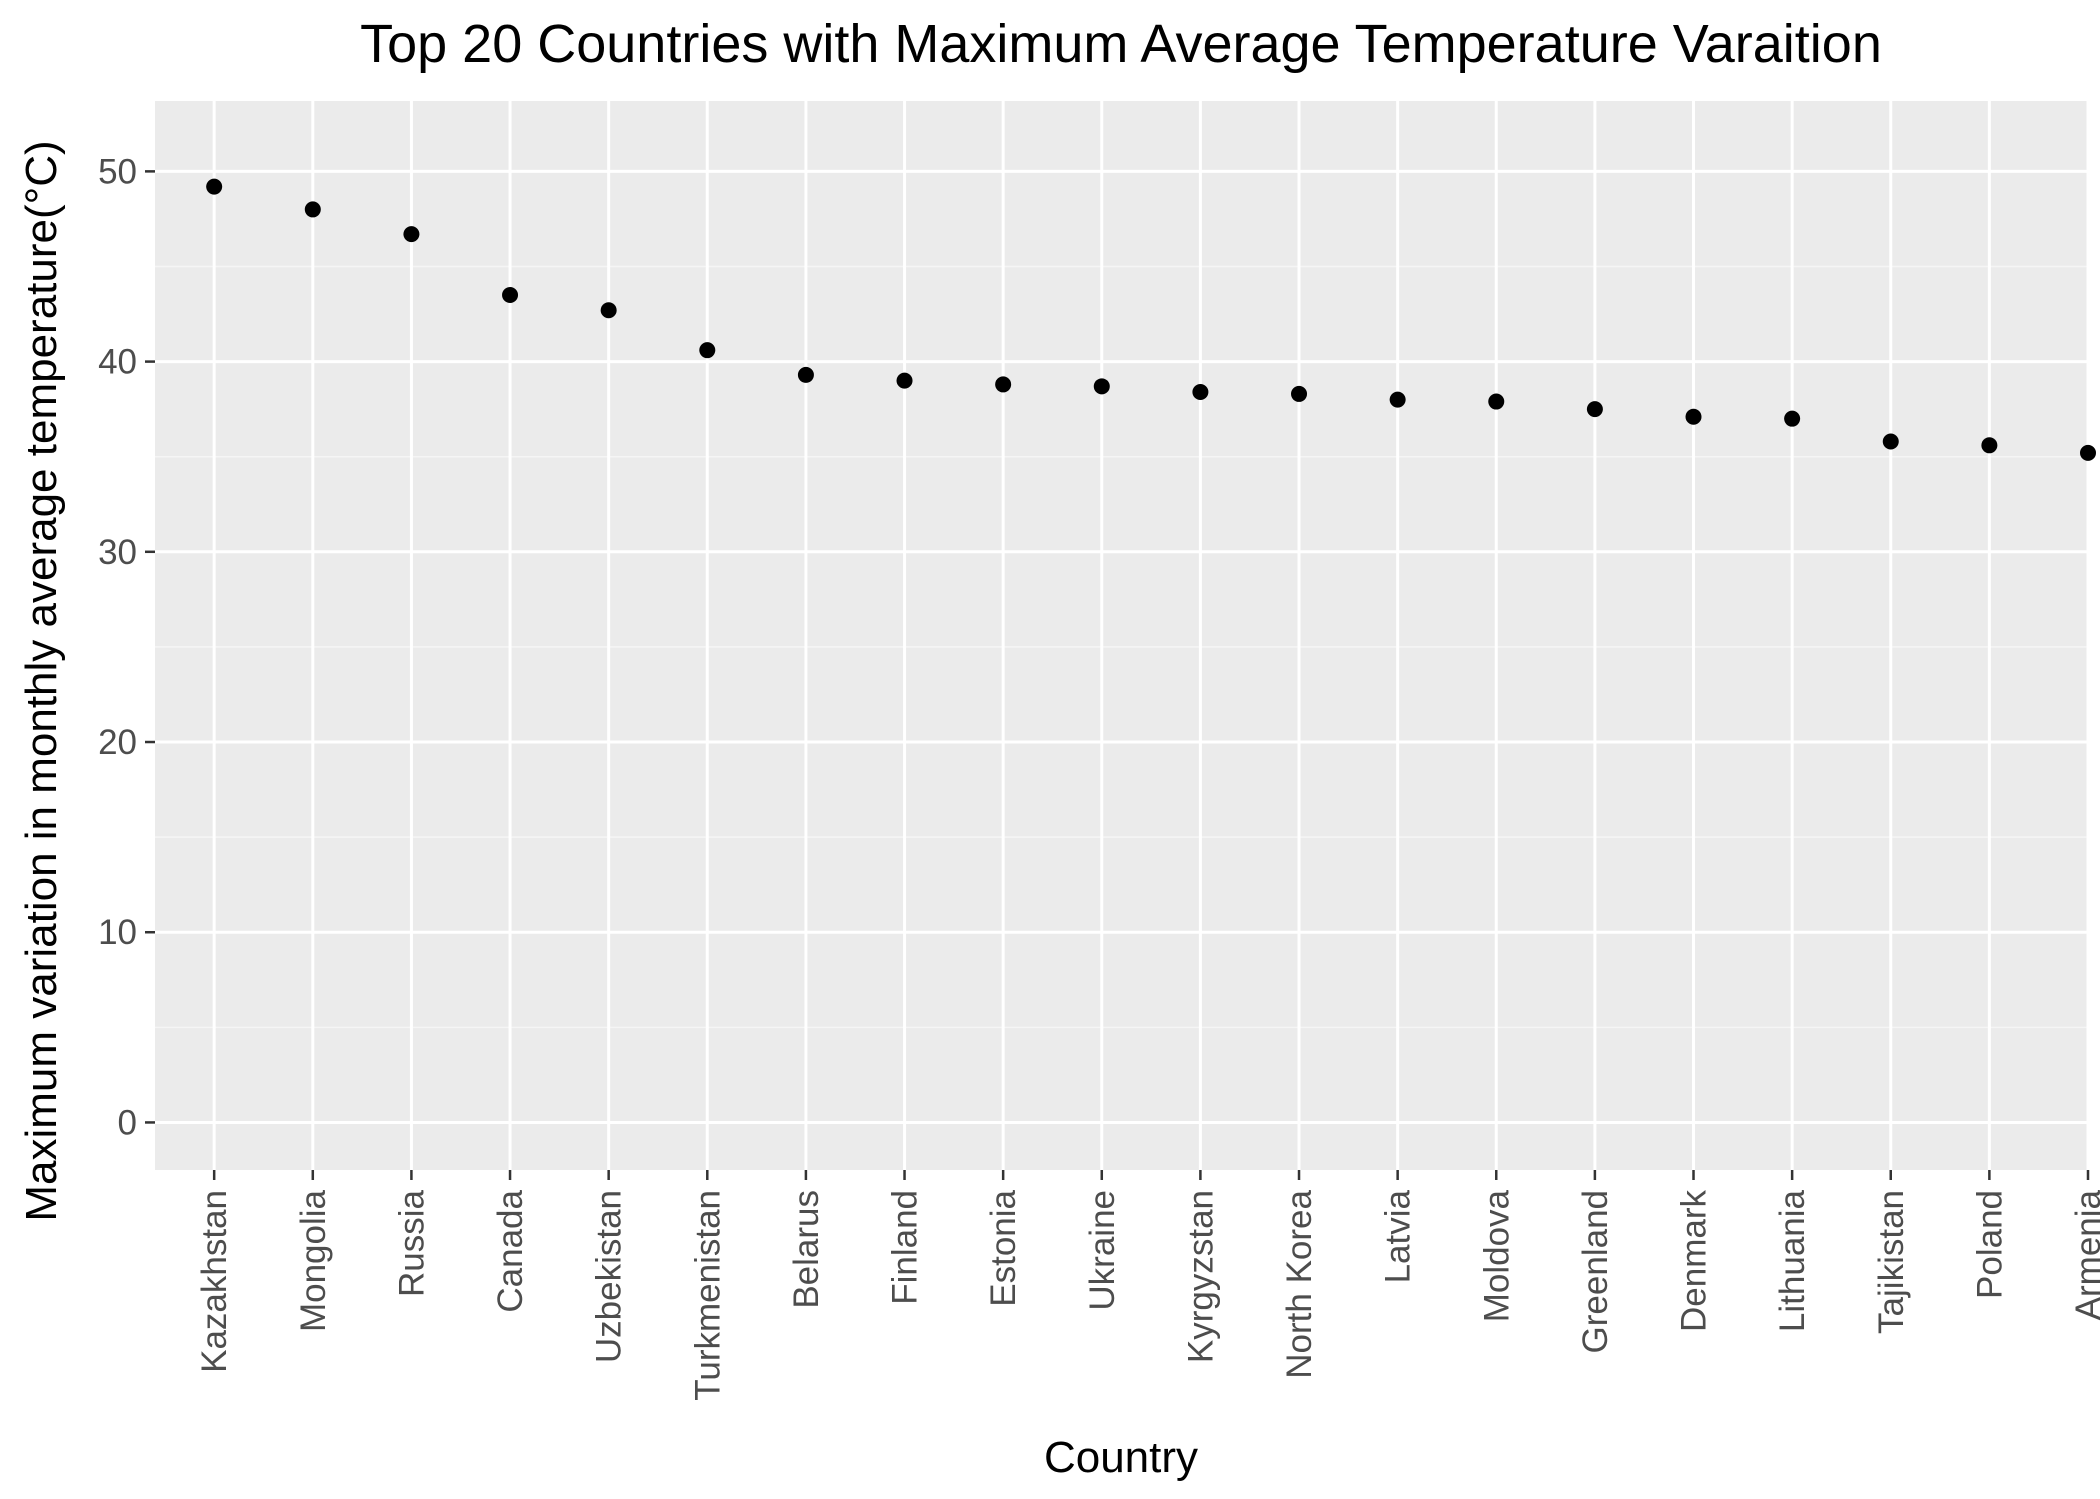  What do you see at coordinates (313, 1260) in the screenshot?
I see `x-tick-label: Mongolia` at bounding box center [313, 1260].